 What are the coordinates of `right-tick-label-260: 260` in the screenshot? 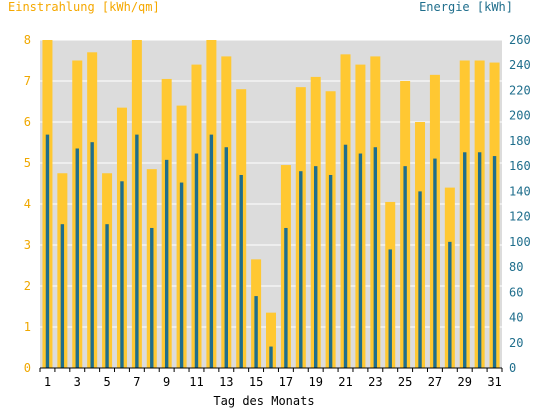 It's located at (520, 40).